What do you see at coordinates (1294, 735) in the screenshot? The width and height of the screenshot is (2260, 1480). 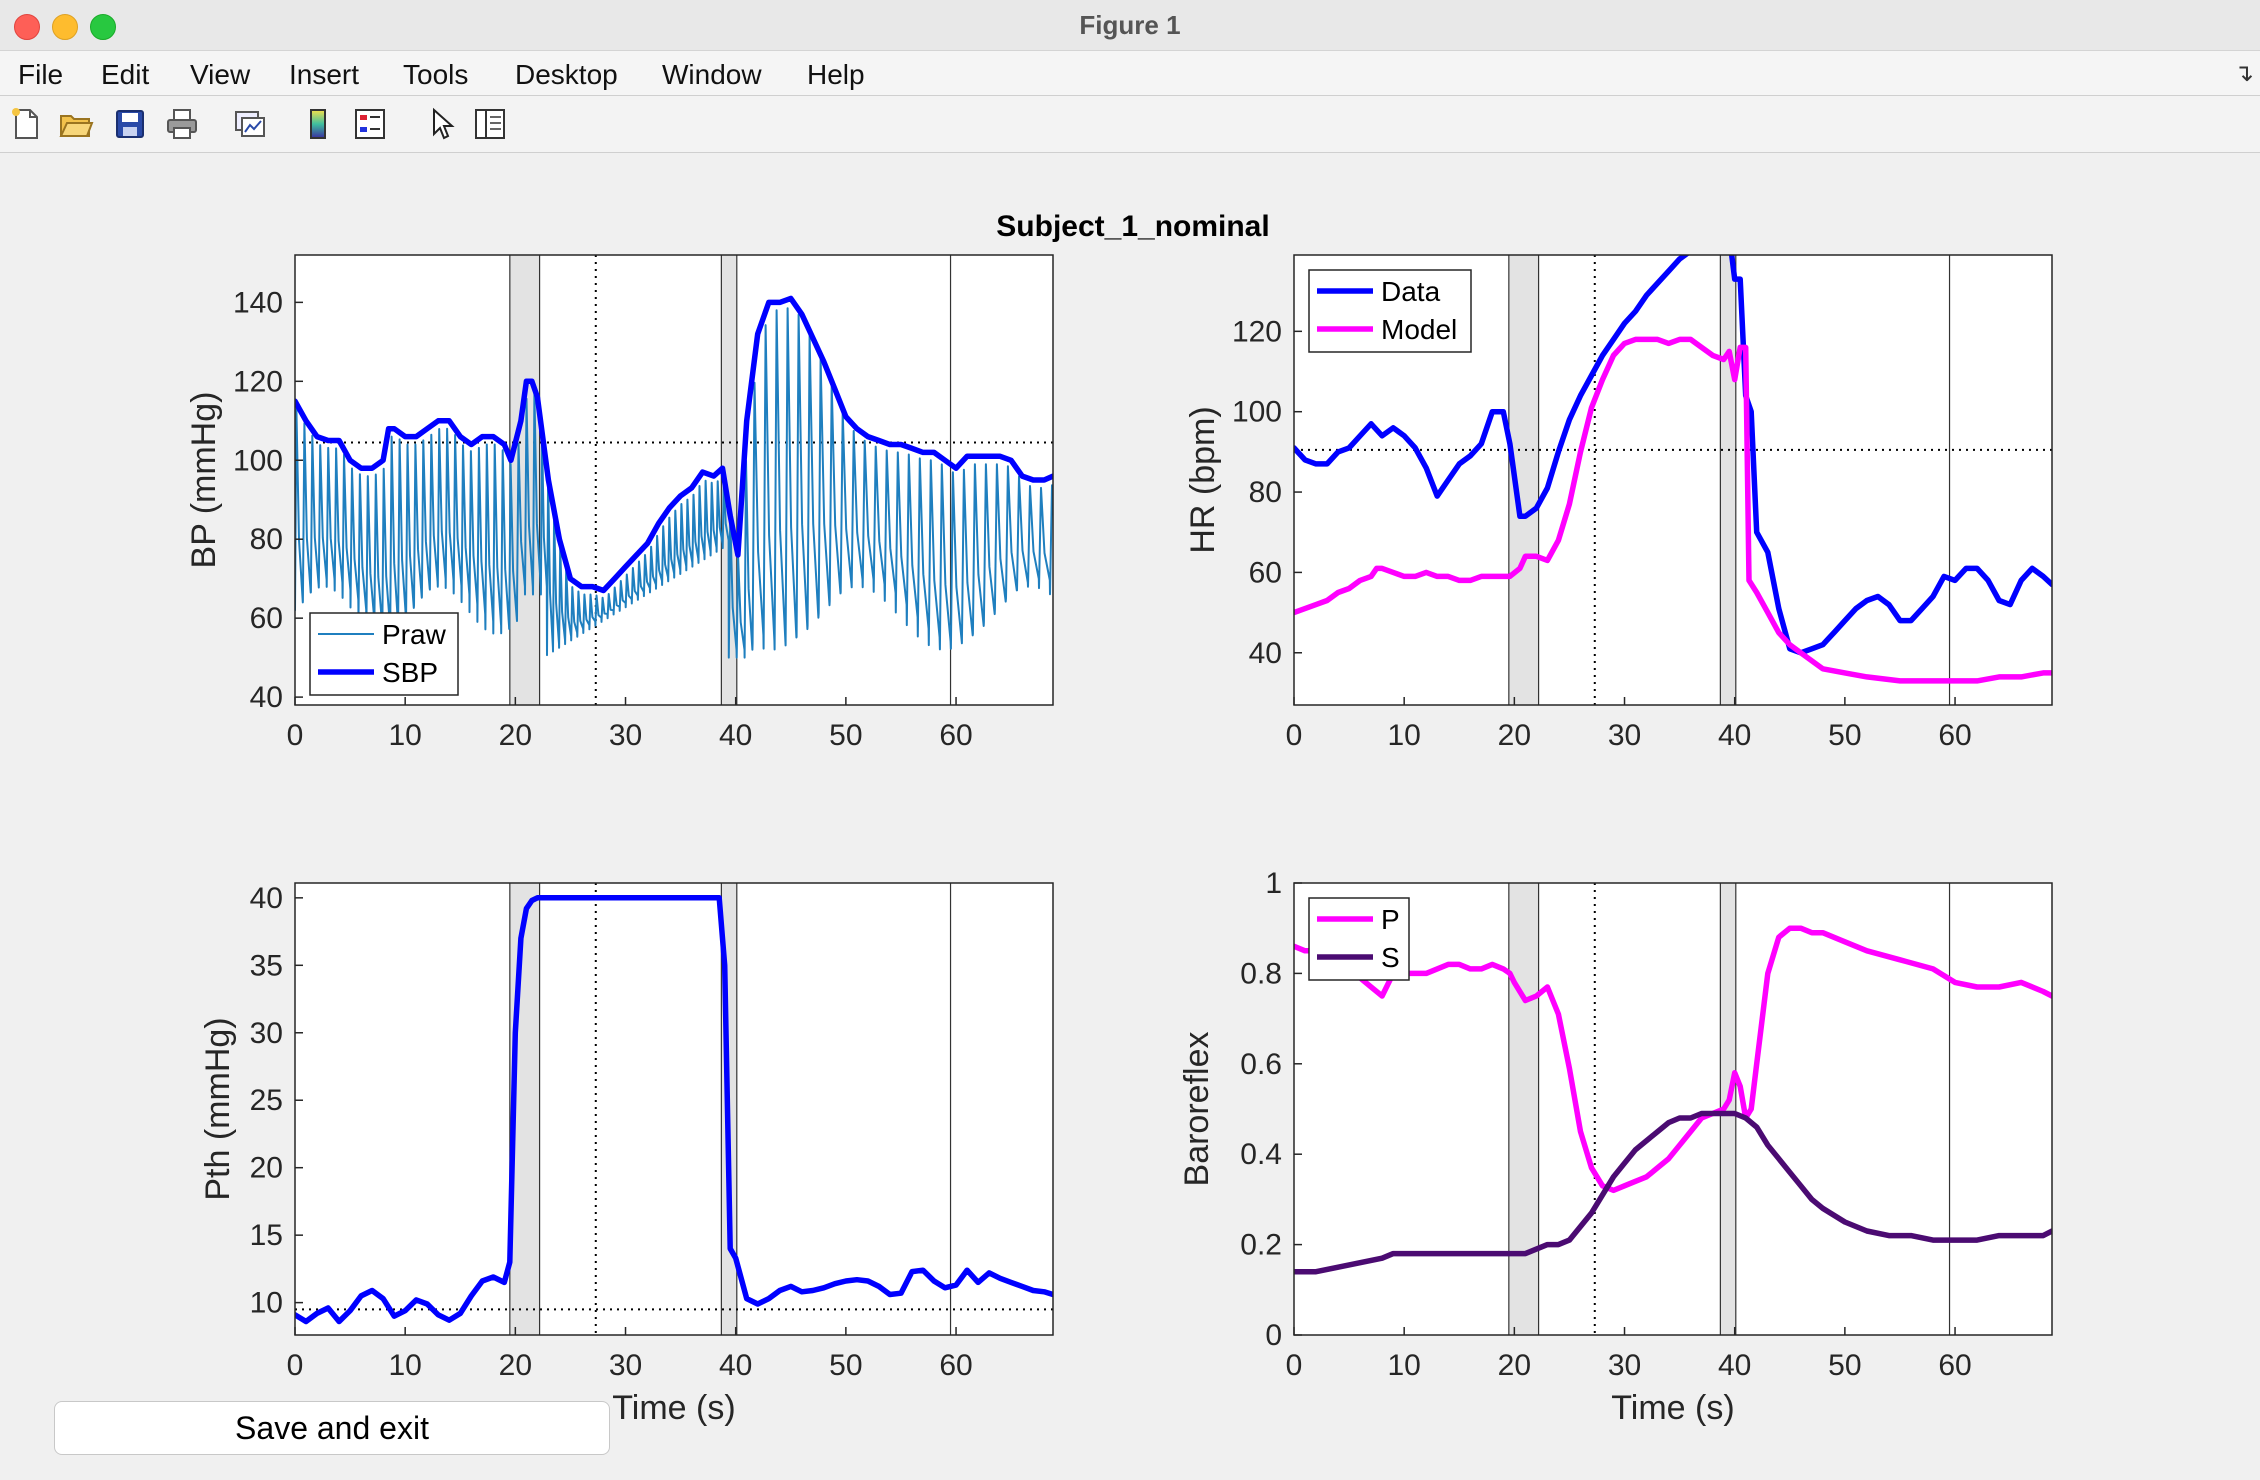 I see `hr-x-tick-label: 0` at bounding box center [1294, 735].